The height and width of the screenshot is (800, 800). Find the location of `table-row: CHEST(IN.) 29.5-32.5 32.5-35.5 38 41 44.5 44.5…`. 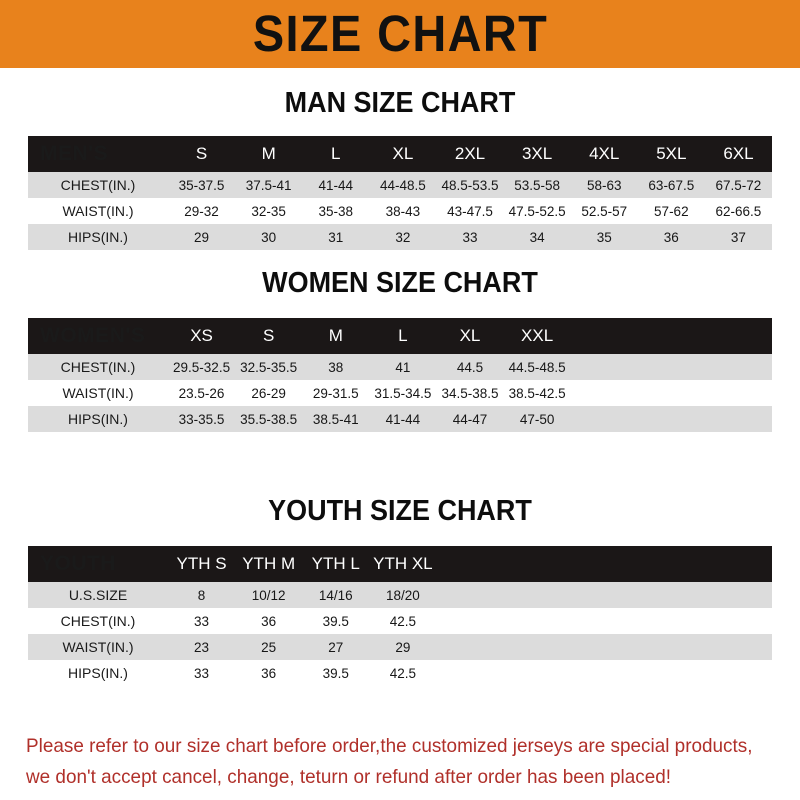

table-row: CHEST(IN.) 29.5-32.5 32.5-35.5 38 41 44.5 44.5… is located at coordinates (400, 367).